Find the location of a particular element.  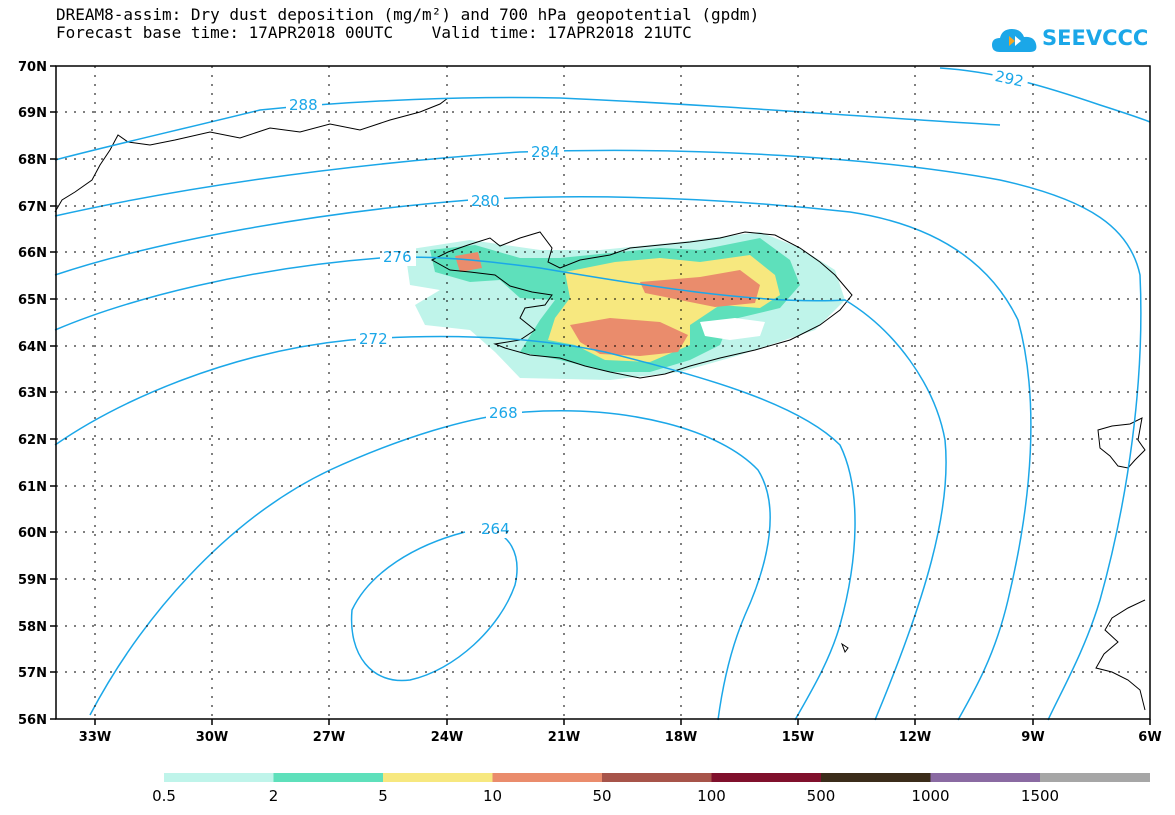

lat-label: 67N is located at coordinates (32, 207).